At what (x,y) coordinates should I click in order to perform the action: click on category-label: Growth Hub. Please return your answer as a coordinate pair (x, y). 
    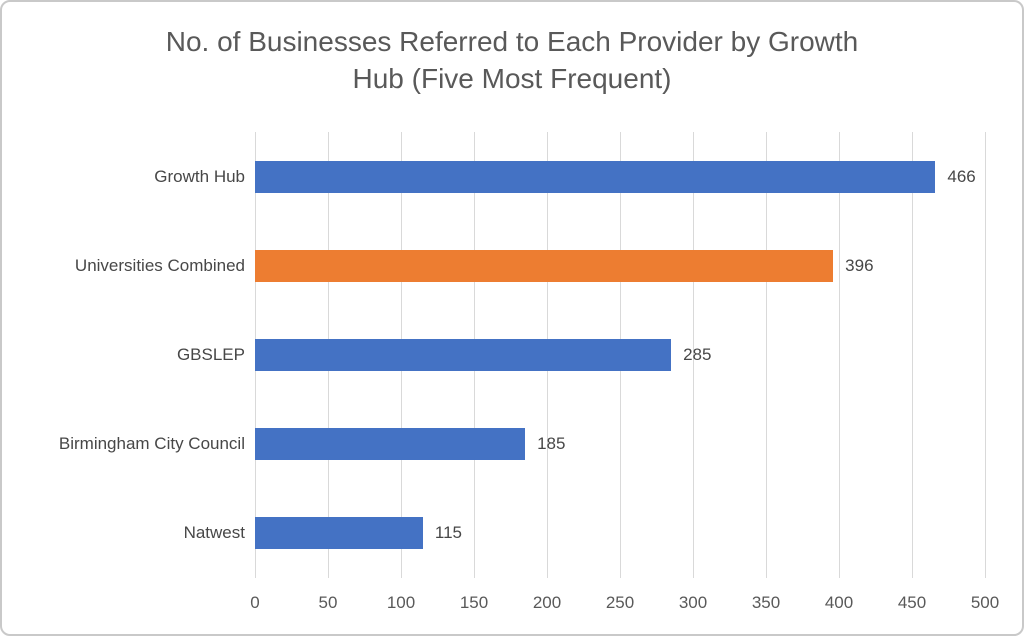
    Looking at the image, I should click on (199, 176).